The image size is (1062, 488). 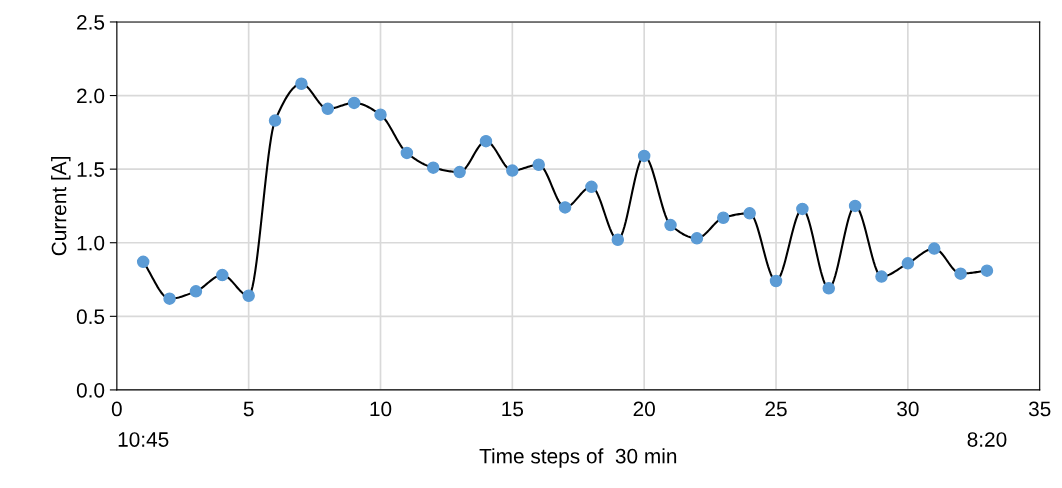 I want to click on y-tick-label: 0.5, so click(x=90, y=317).